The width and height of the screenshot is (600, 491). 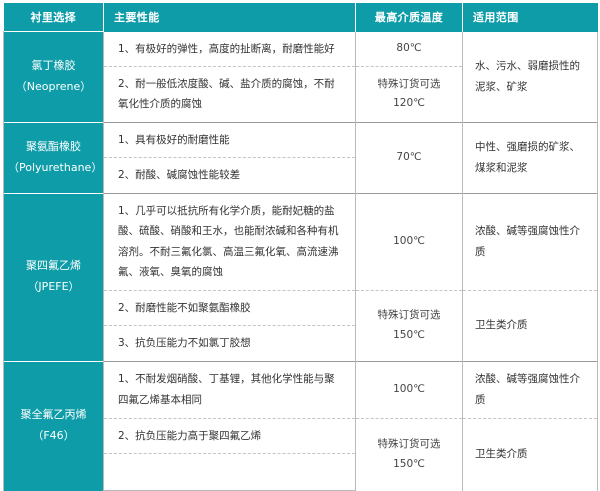 I want to click on performance-cell: 2、耐磨性能不如聚氨酯橡胶, so click(x=229, y=307).